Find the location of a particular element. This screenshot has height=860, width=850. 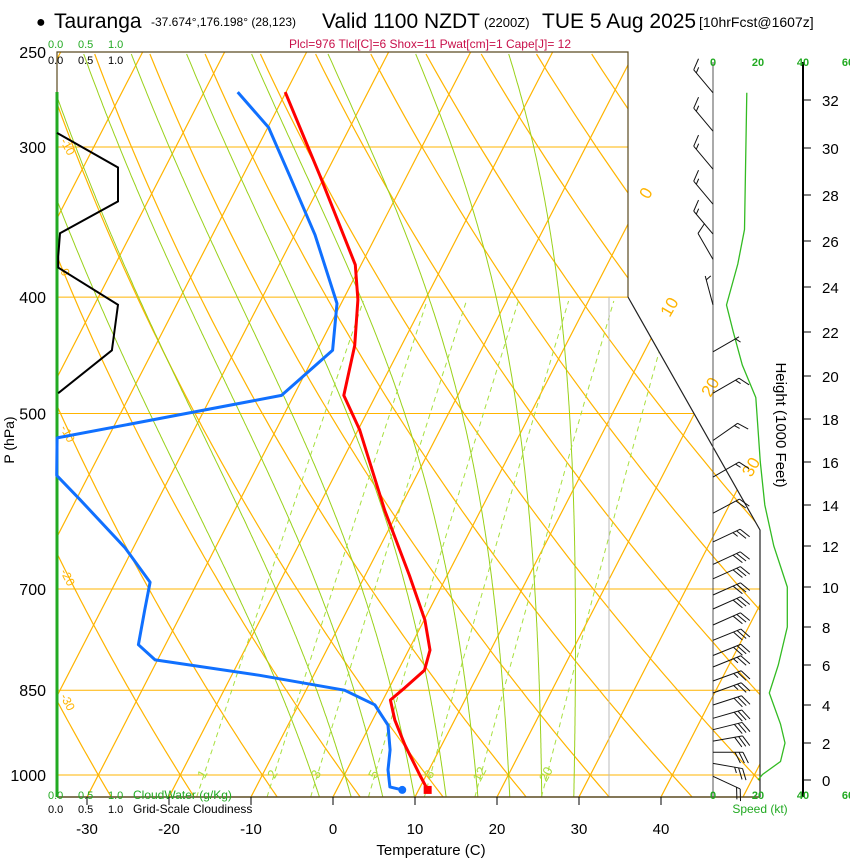

y-tick-label: 1000 is located at coordinates (28, 776).